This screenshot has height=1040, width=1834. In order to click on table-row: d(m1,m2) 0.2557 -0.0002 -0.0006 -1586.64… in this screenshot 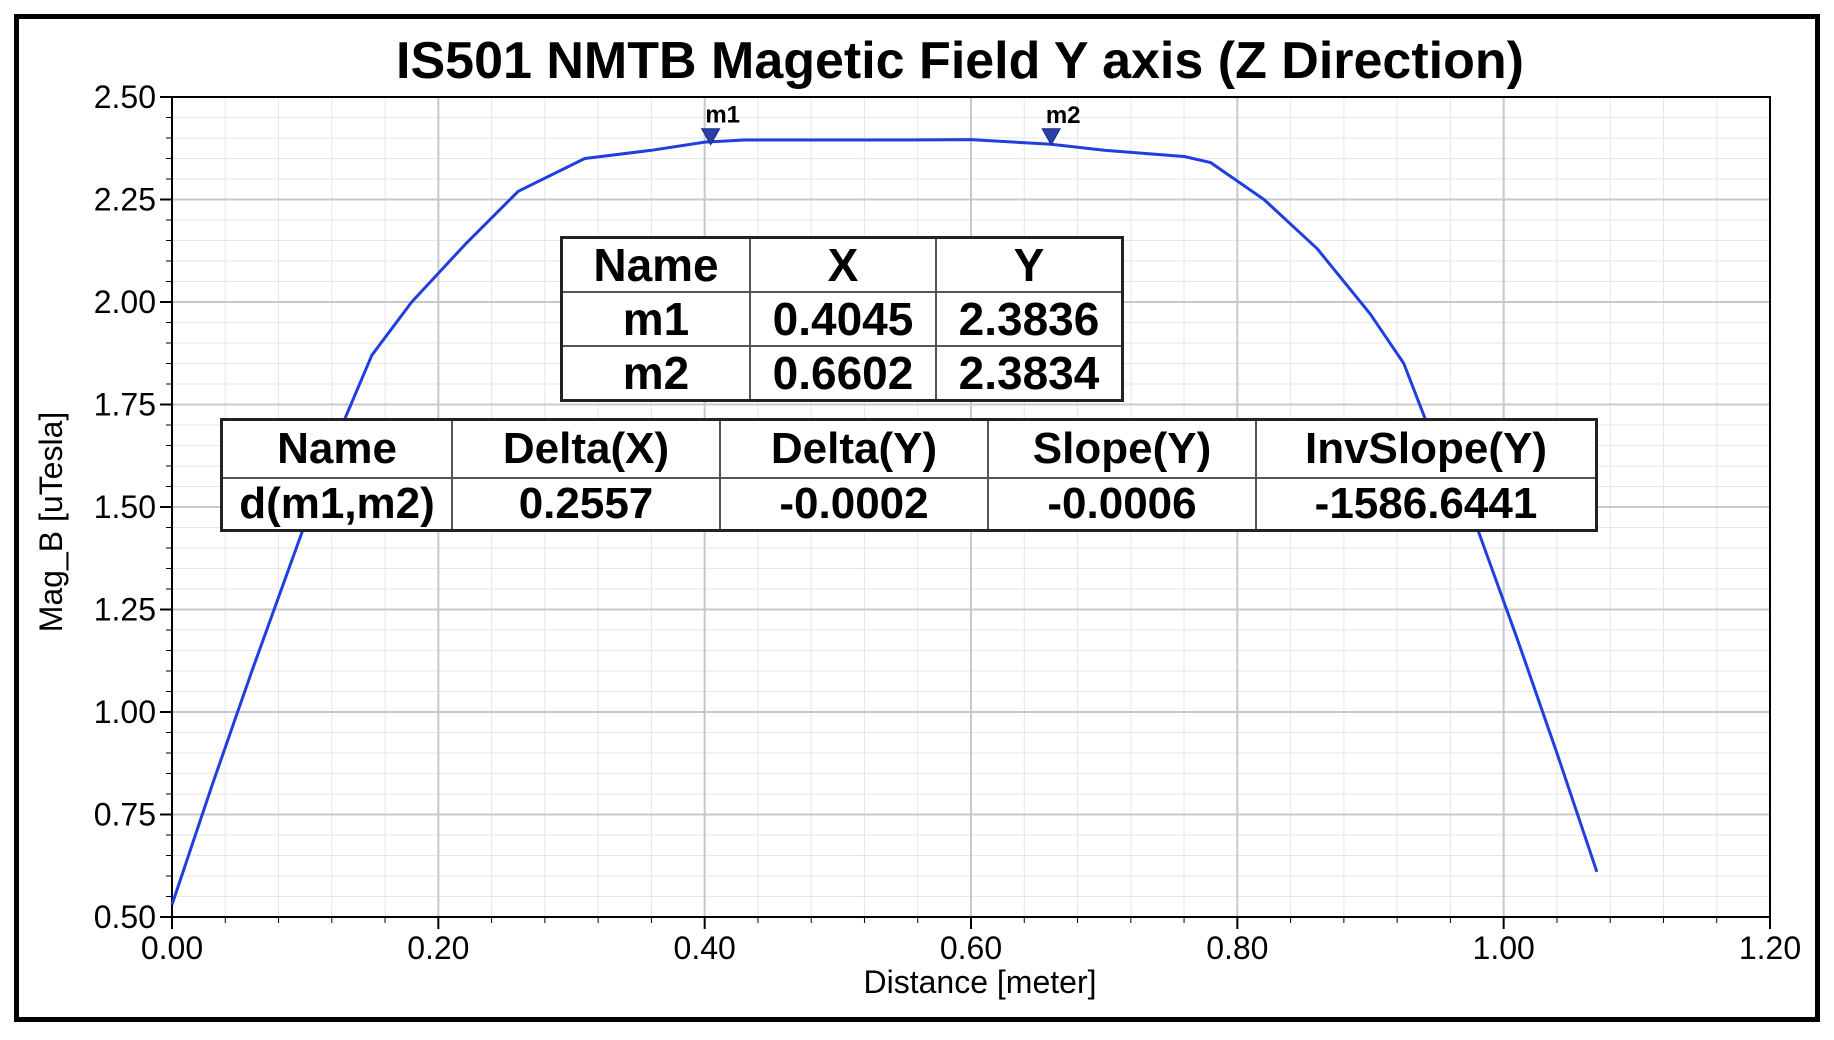, I will do `click(909, 504)`.